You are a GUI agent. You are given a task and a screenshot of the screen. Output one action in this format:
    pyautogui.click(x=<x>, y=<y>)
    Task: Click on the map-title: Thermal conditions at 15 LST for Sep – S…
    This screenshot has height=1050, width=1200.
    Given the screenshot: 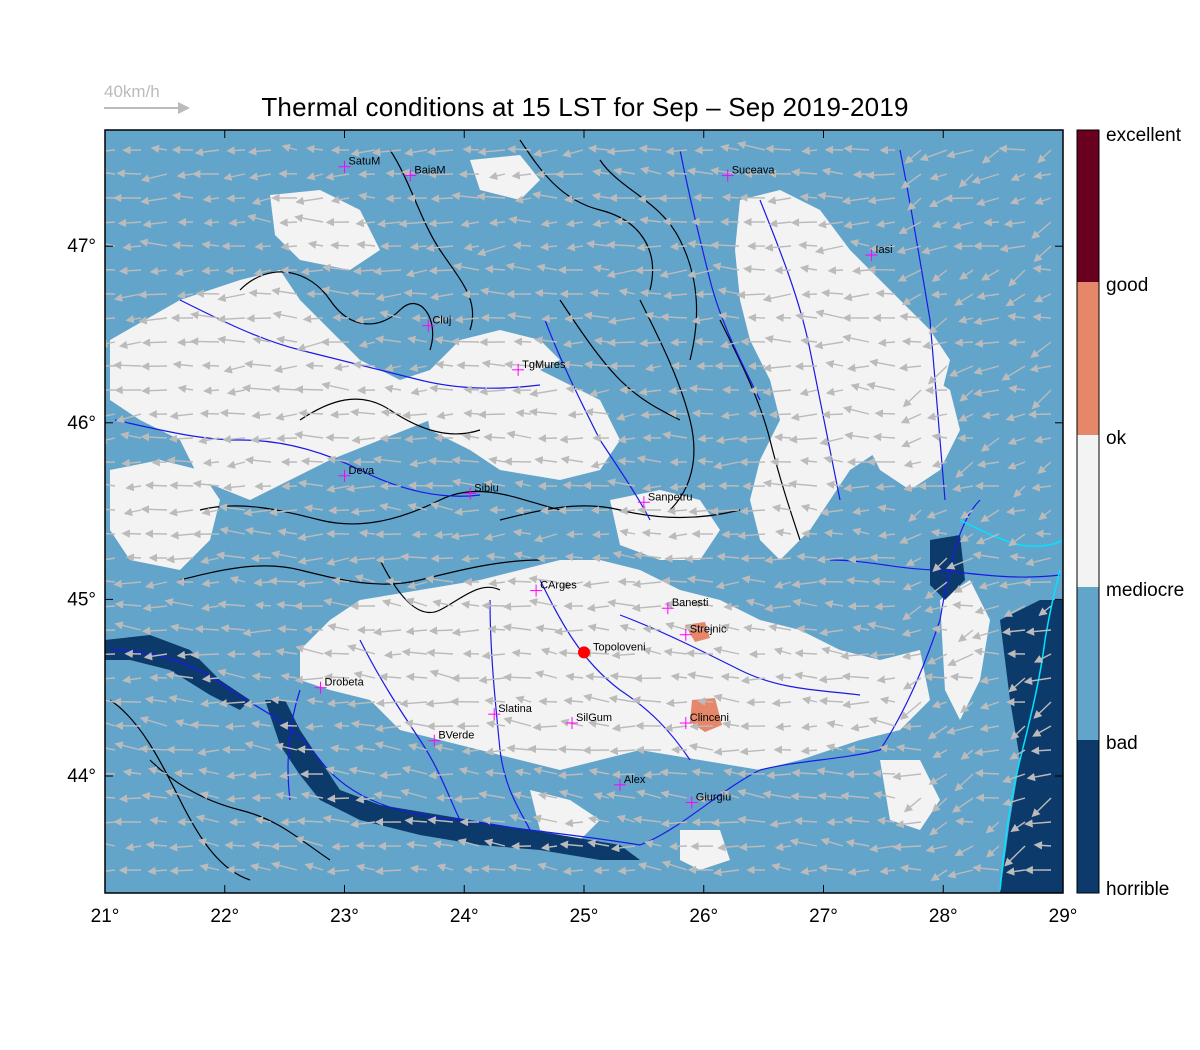 What is the action you would take?
    pyautogui.click(x=585, y=107)
    